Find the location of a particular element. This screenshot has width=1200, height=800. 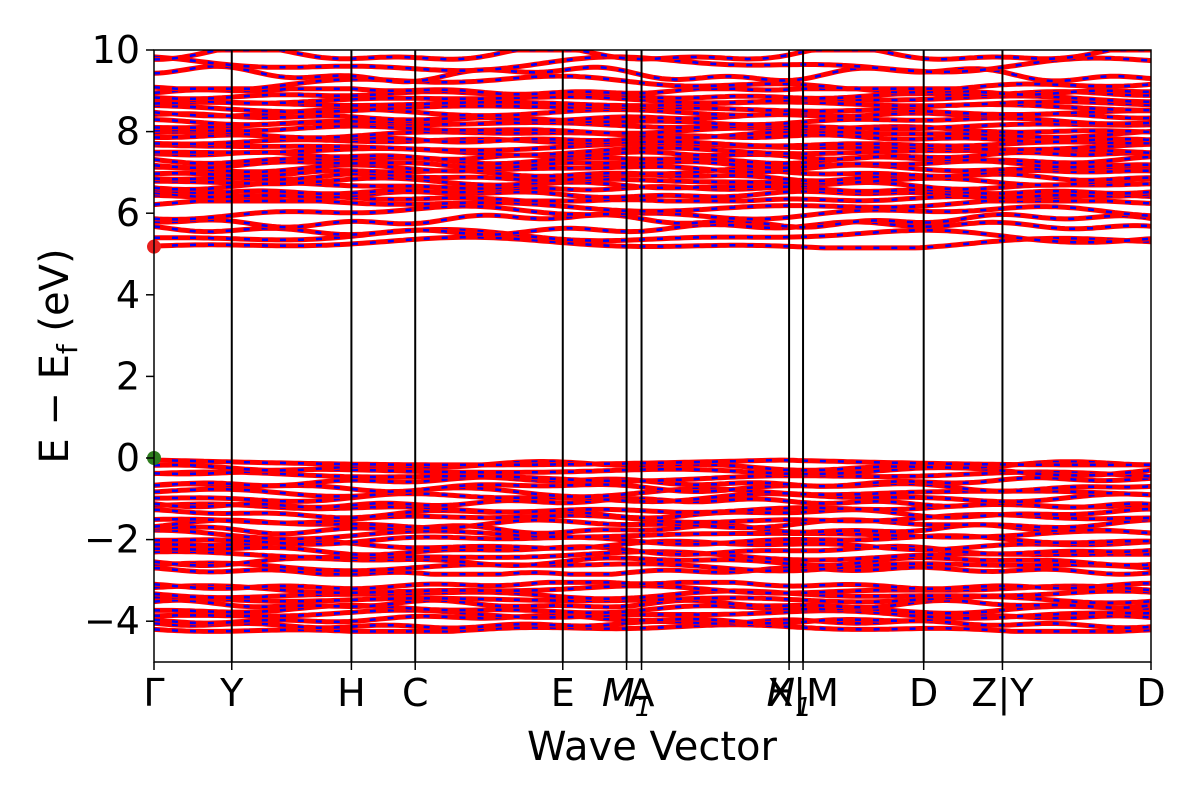

x-tick-label-1: Y is located at coordinates (231, 693).